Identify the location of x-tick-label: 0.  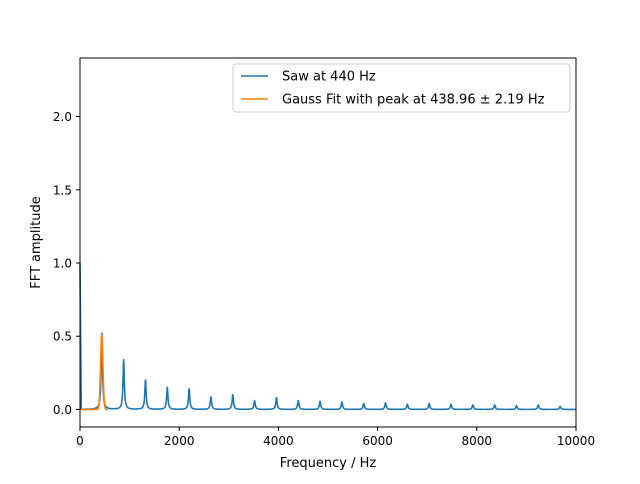
(80, 441).